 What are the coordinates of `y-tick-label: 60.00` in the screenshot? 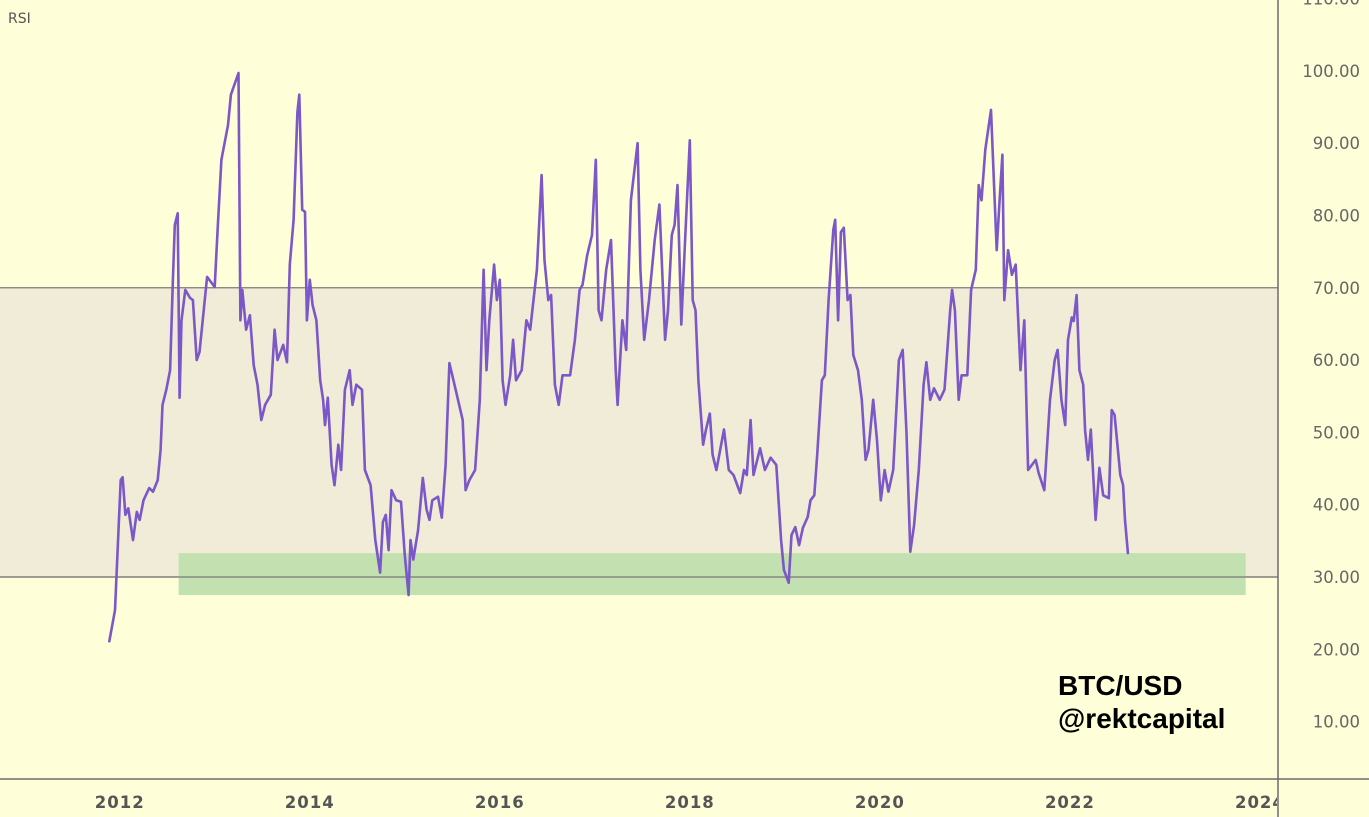 It's located at (1336, 360).